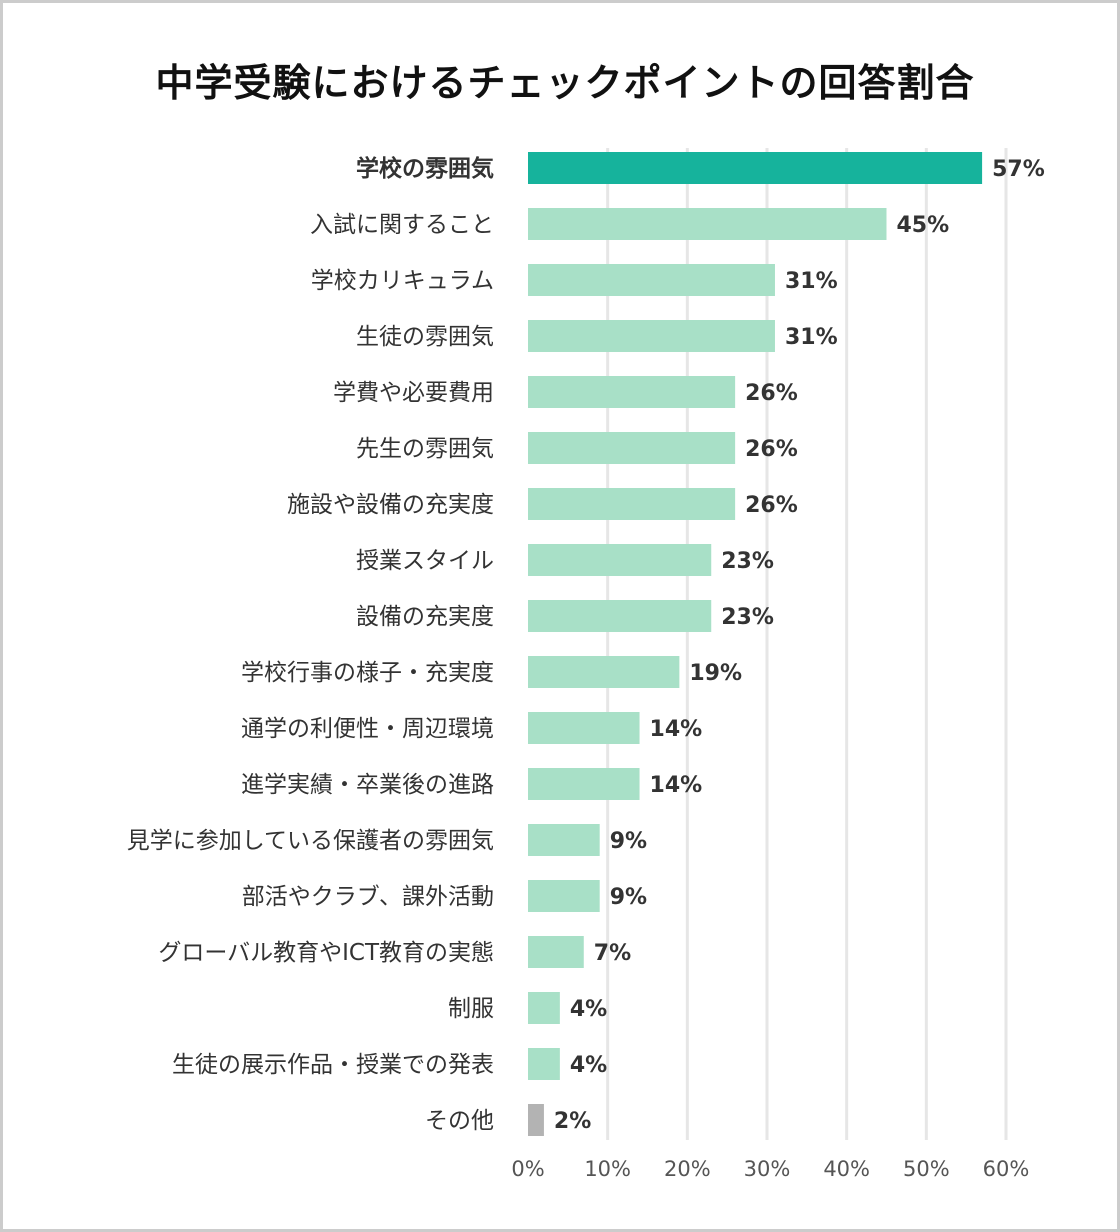  I want to click on value-label: 57%, so click(1018, 169).